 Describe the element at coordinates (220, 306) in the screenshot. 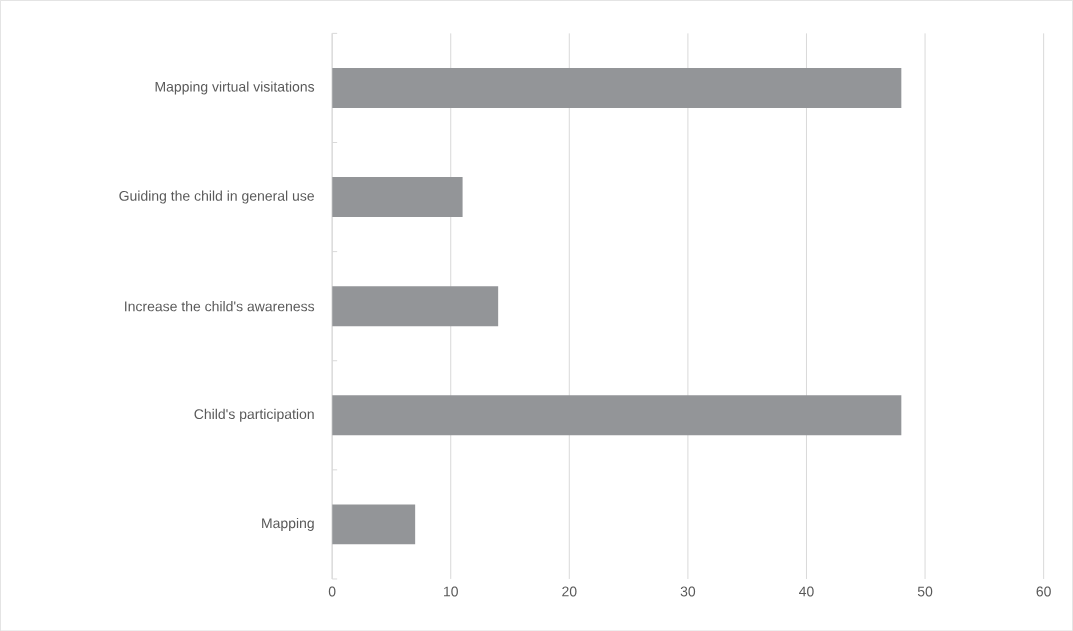

I see `y-tick-label: Increase the child's awareness` at that location.